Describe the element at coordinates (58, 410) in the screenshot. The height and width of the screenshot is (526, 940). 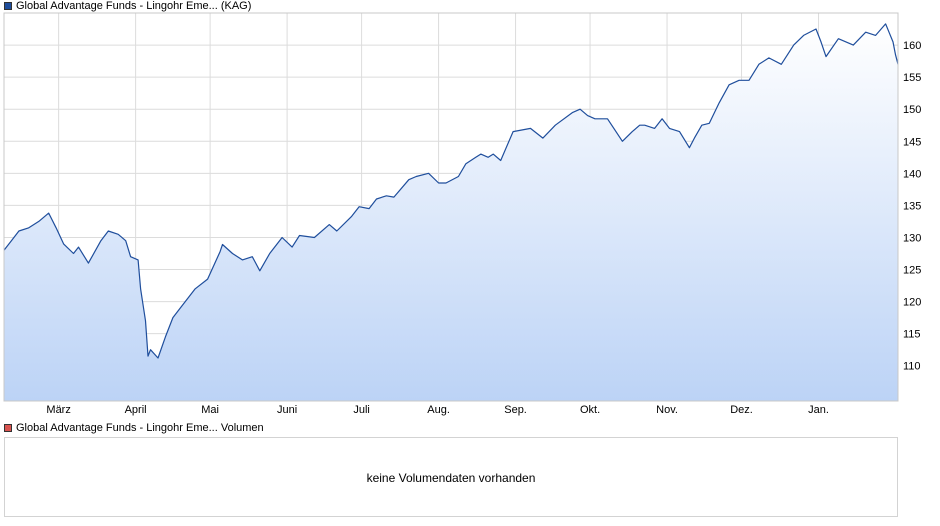
I see `x-tick-label: März` at that location.